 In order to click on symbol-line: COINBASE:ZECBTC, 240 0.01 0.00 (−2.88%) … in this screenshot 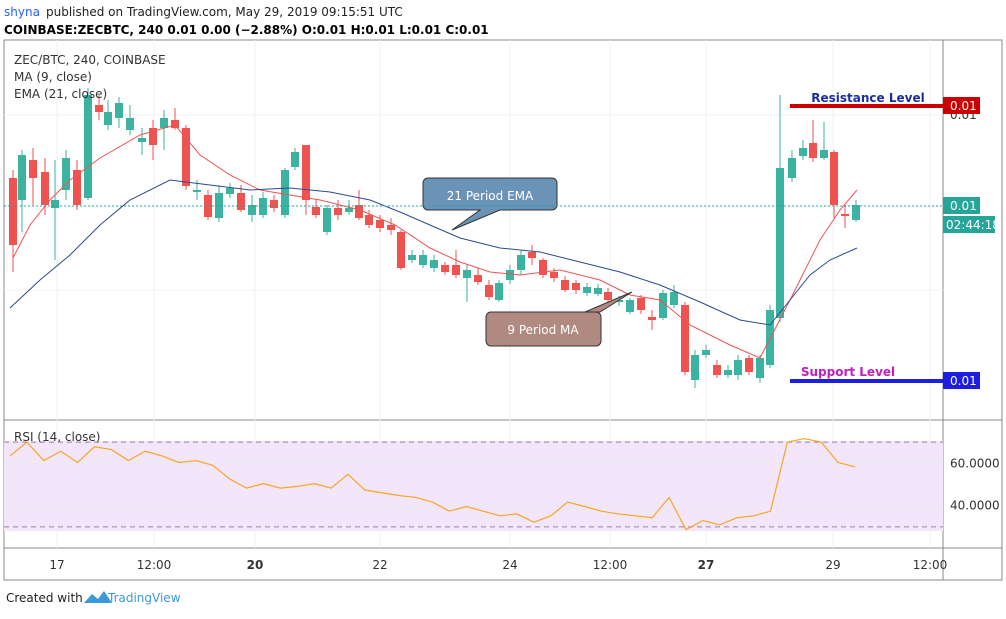, I will do `click(246, 30)`.